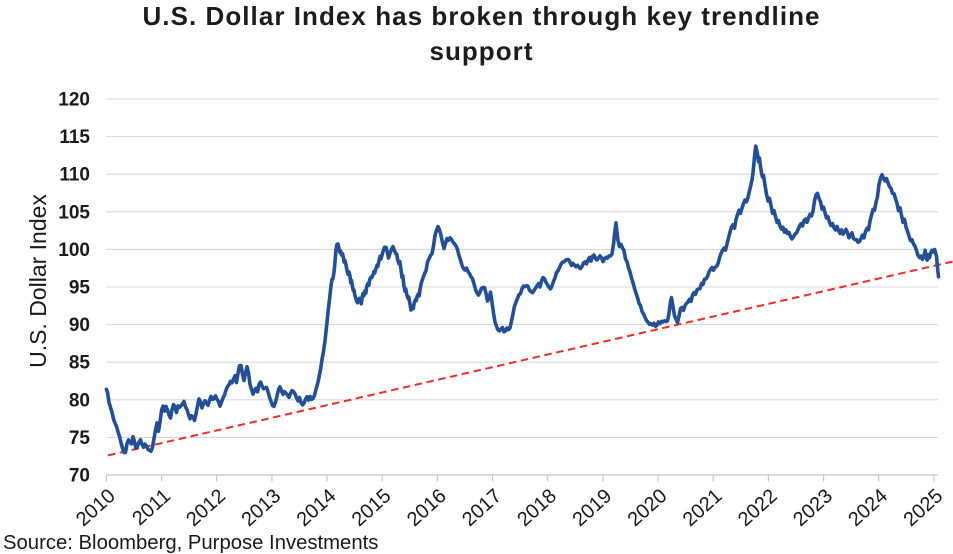 This screenshot has height=554, width=953. I want to click on svg-text:Source: Bloomberg, Purpose Inv: Source: Bloomberg, Purpose Investments, so click(190, 543).